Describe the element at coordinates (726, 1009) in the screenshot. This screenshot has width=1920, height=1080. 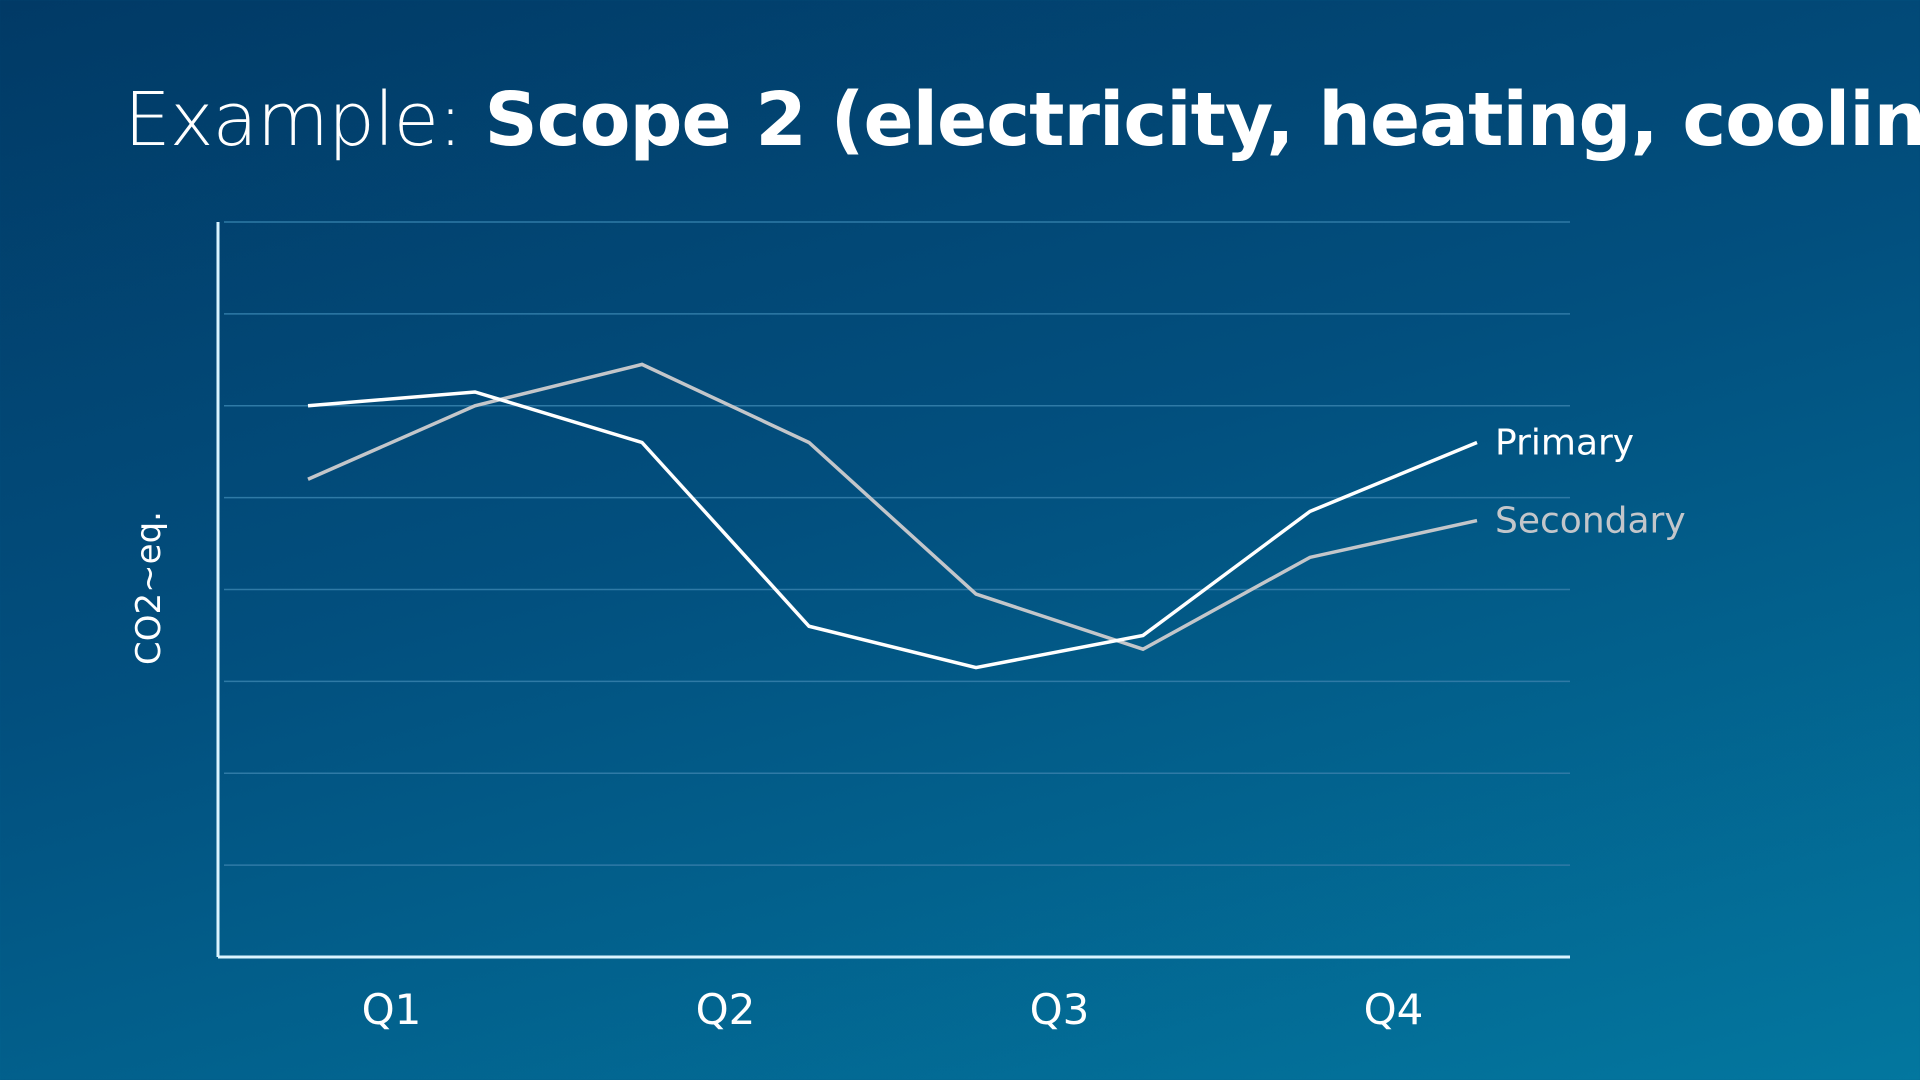
I see `x-tick-label-q2: Q2` at that location.